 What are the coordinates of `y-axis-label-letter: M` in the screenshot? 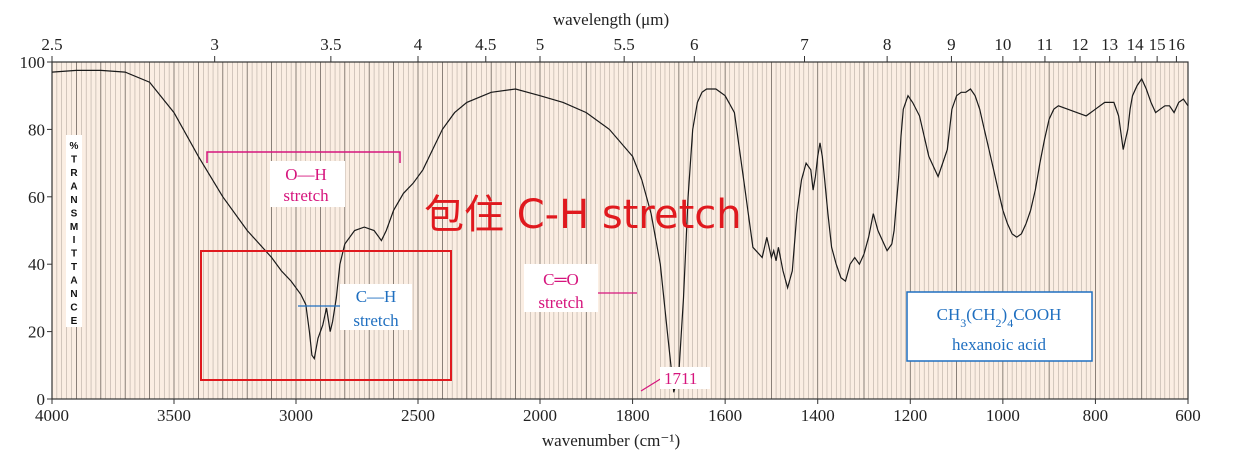 It's located at (74, 227).